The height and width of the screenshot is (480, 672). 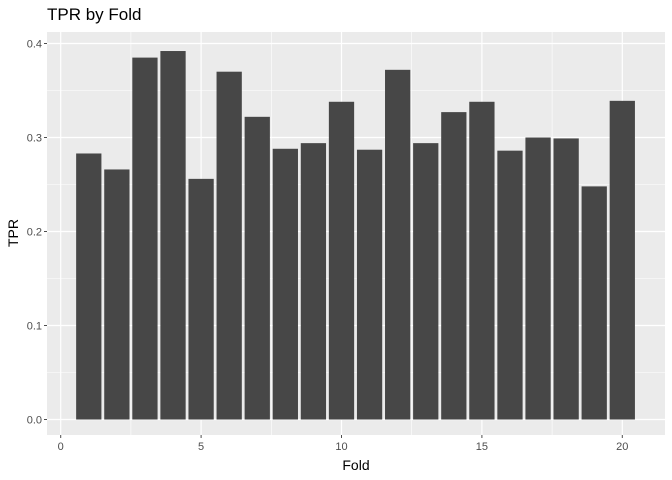 I want to click on x-tick-label: 20, so click(x=622, y=447).